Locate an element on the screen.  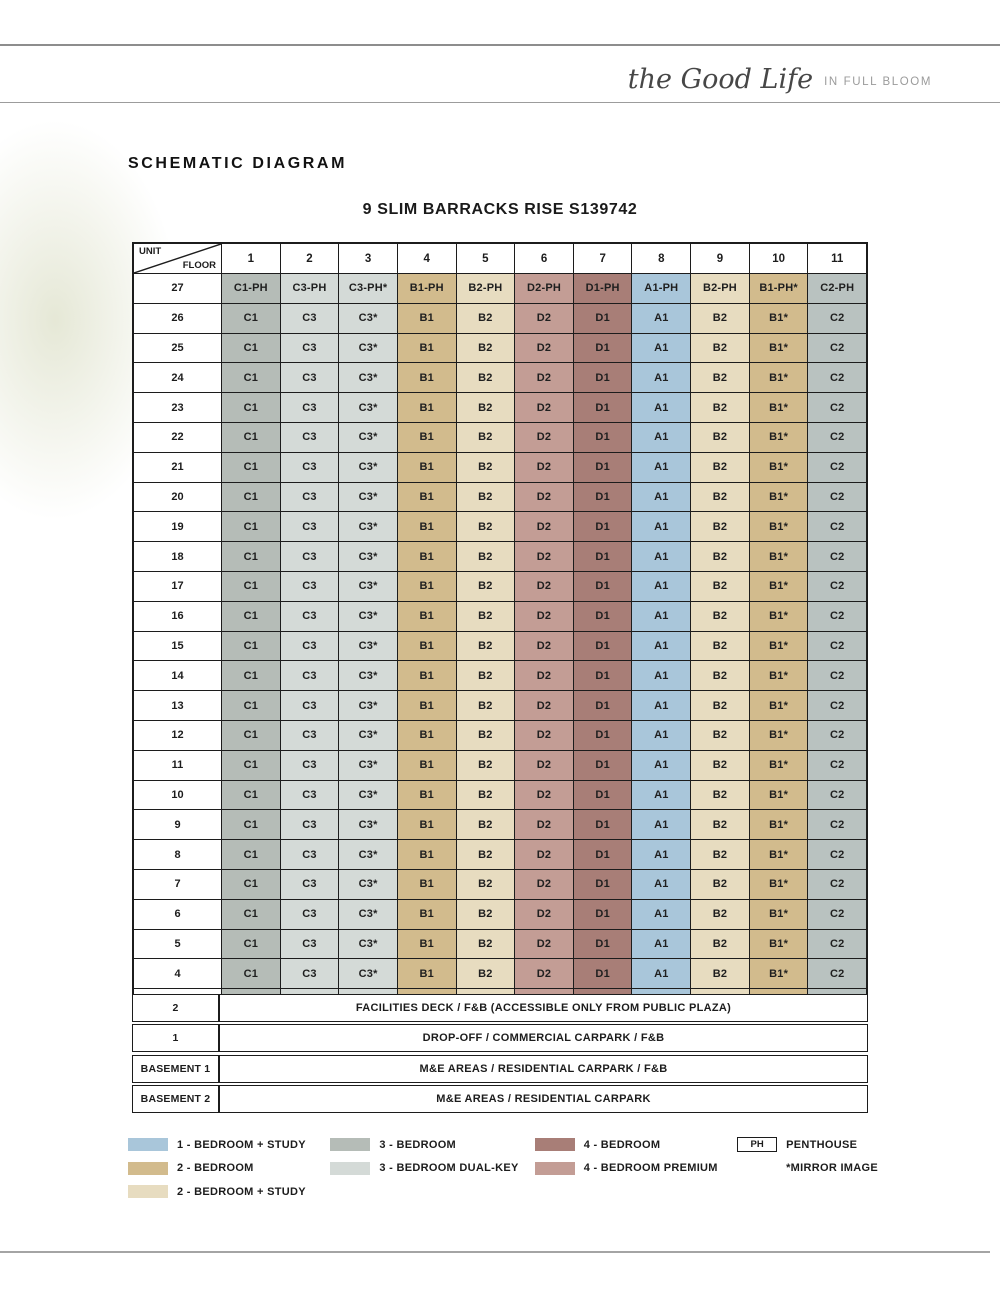
column-header-cell: 10 is located at coordinates (778, 258).